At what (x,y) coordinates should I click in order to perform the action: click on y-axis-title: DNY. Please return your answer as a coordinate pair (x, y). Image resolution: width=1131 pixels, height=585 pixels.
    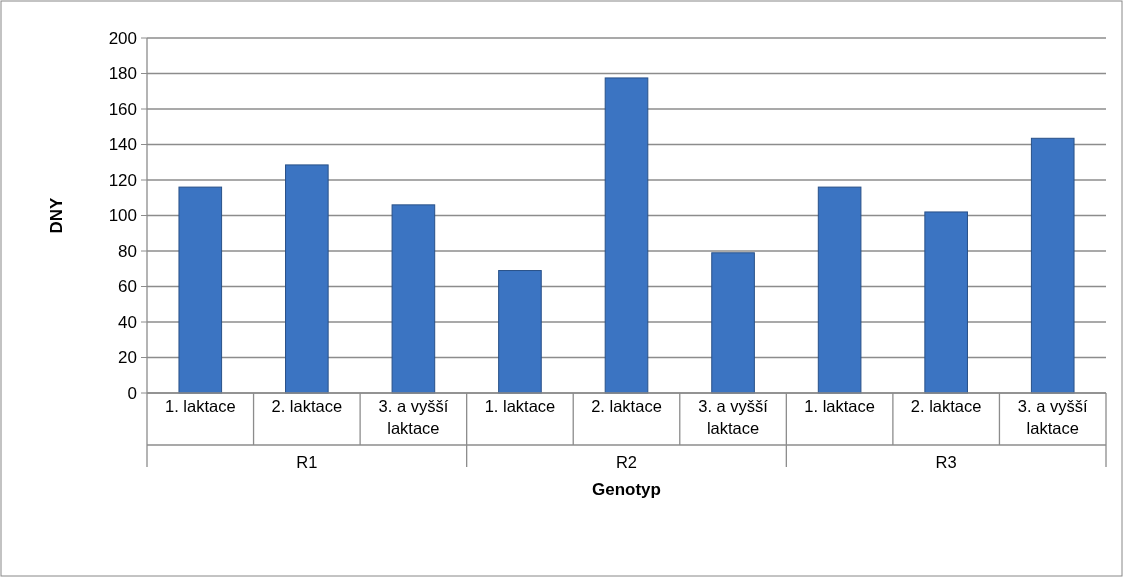
    Looking at the image, I should click on (56, 215).